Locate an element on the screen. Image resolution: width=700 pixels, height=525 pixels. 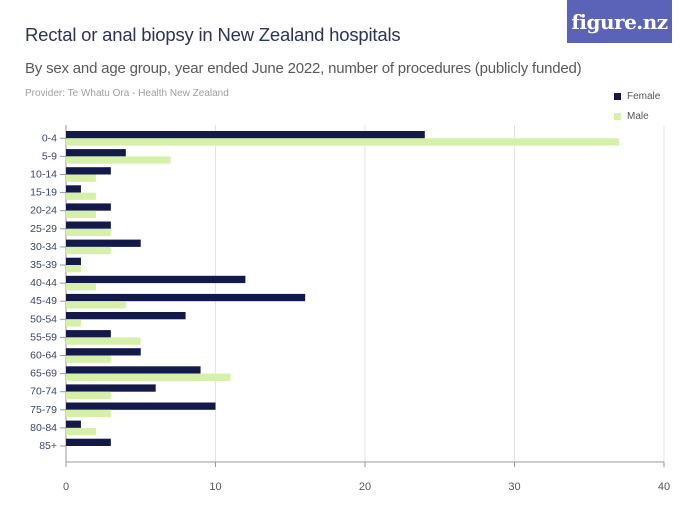
y-tick-label: 60-64 is located at coordinates (43, 356).